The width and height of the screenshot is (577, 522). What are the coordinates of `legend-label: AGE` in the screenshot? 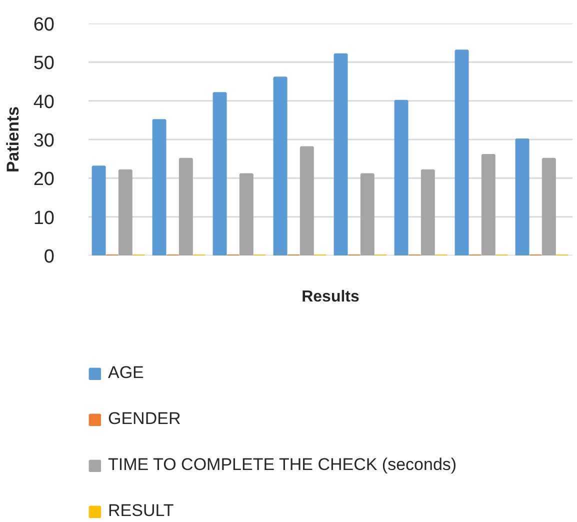 It's located at (126, 373).